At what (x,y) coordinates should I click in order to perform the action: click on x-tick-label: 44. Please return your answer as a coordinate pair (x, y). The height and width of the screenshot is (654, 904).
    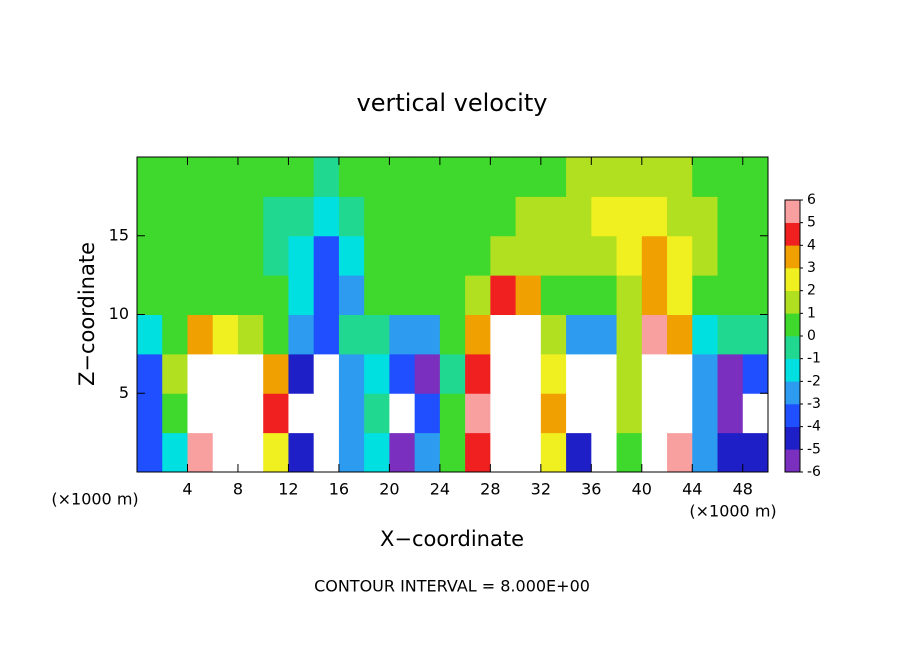
    Looking at the image, I should click on (692, 489).